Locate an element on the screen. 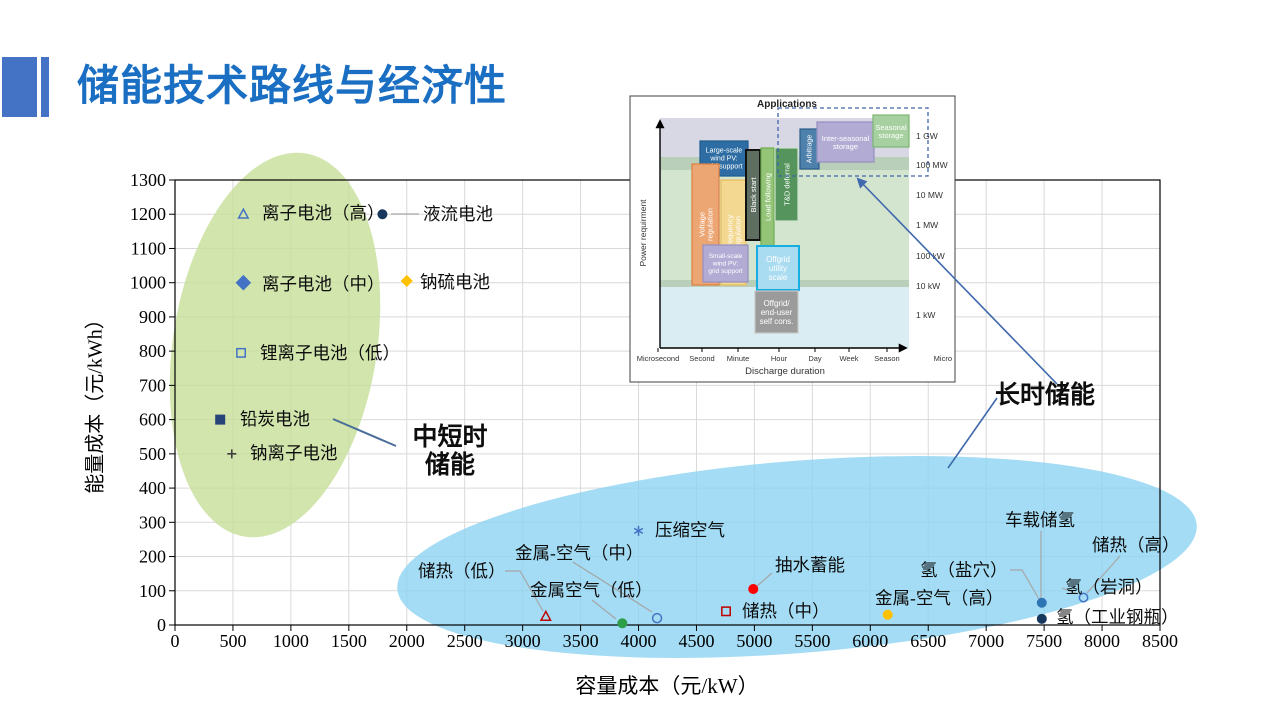  y-tick-label: 100 is located at coordinates (152, 591).